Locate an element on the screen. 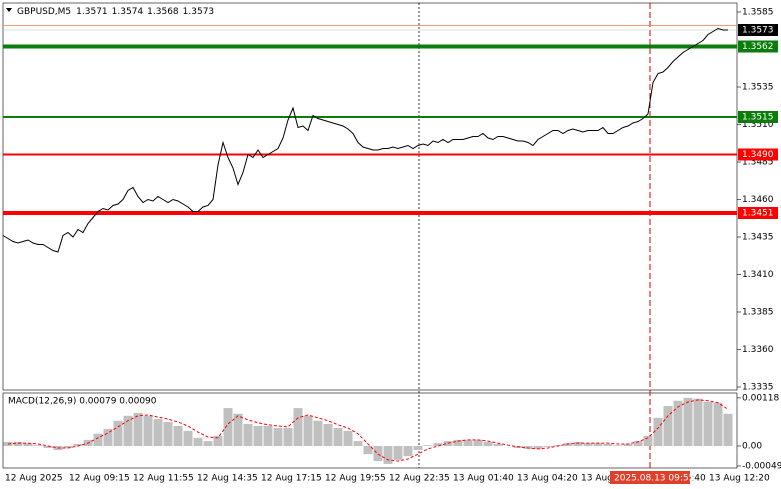 This screenshot has height=489, width=781. signal-line is located at coordinates (368, 430).